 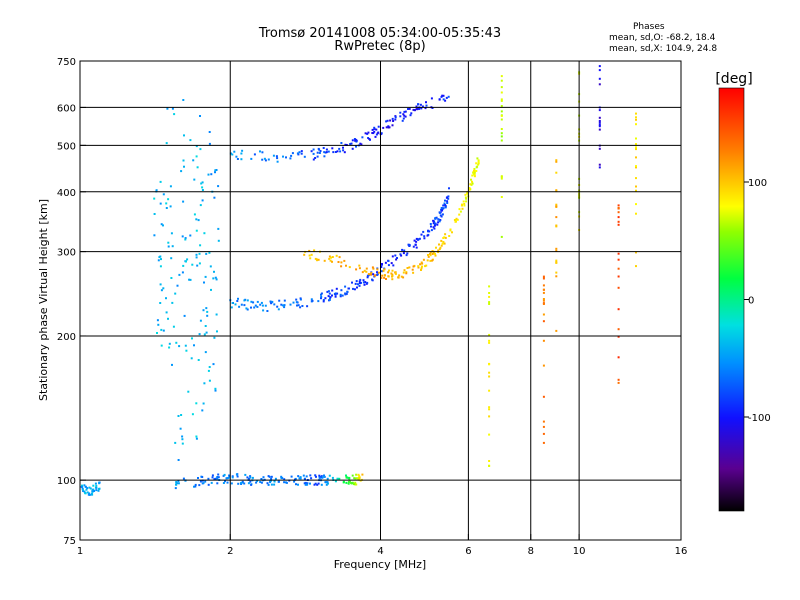 What do you see at coordinates (66, 62) in the screenshot?
I see `y-tick-label: 750` at bounding box center [66, 62].